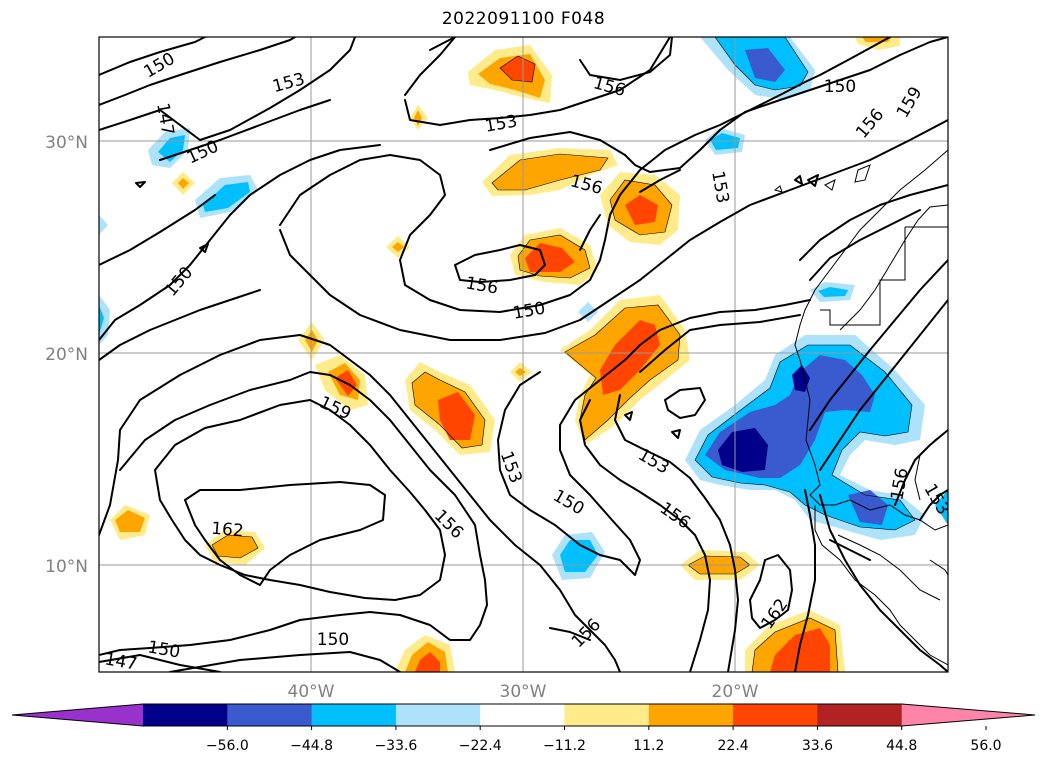 This screenshot has height=765, width=1047. I want to click on lon-label-20w: 20°W, so click(735, 692).